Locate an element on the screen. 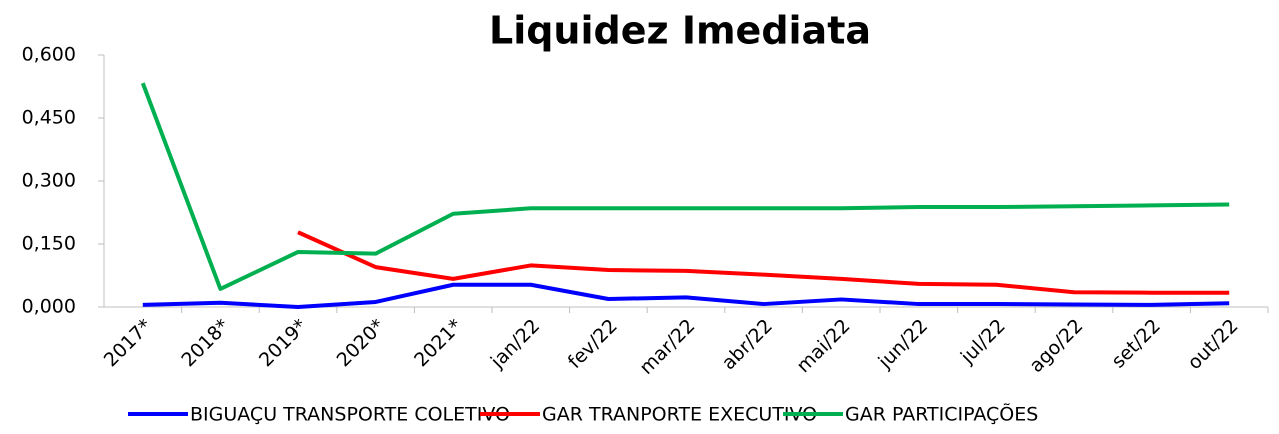 The width and height of the screenshot is (1279, 434). legend-label: GAR PARTICIPAÇÕES is located at coordinates (941, 414).